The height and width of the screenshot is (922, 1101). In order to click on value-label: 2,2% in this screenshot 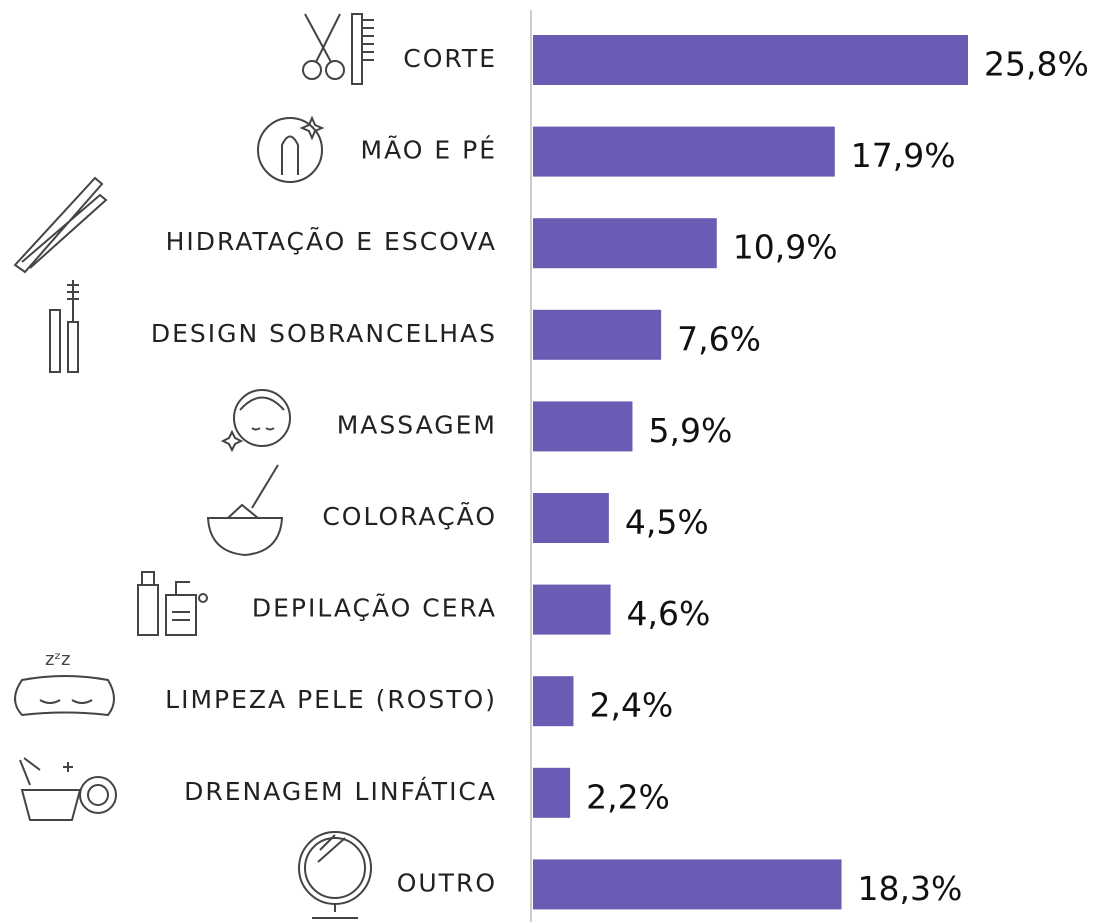, I will do `click(628, 796)`.